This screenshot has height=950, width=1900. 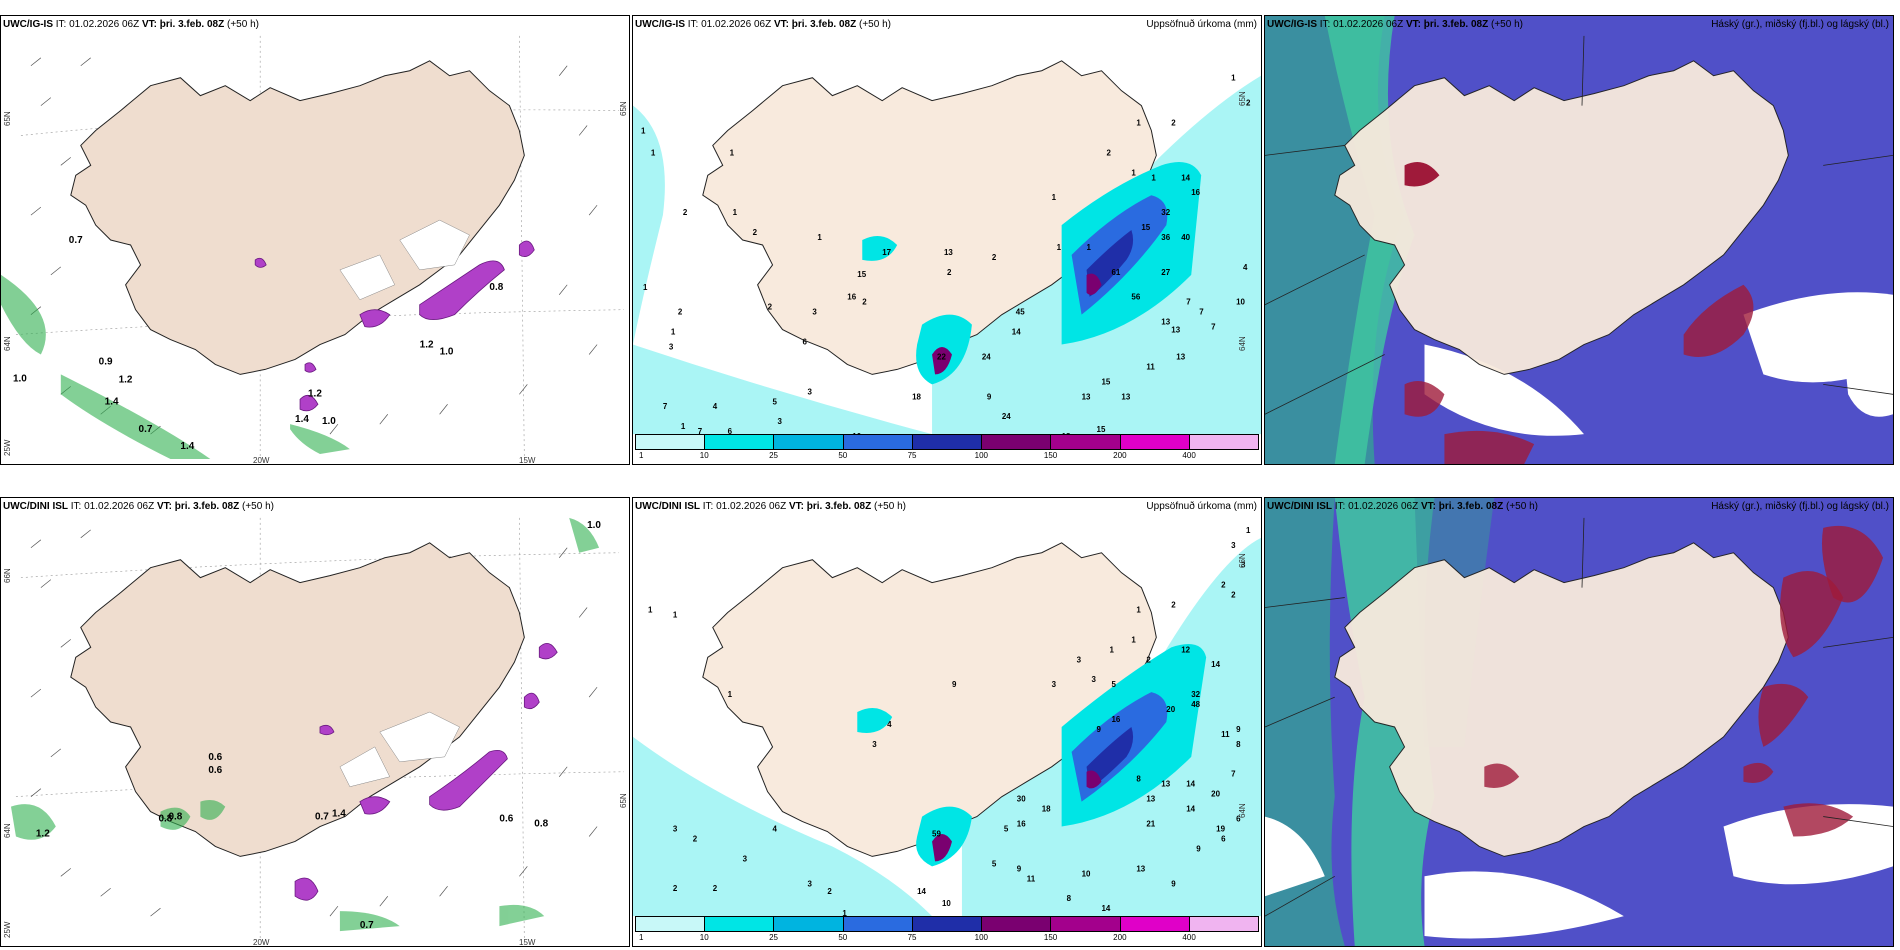 I want to click on svg-text: 0.6, so click(x=506, y=819).